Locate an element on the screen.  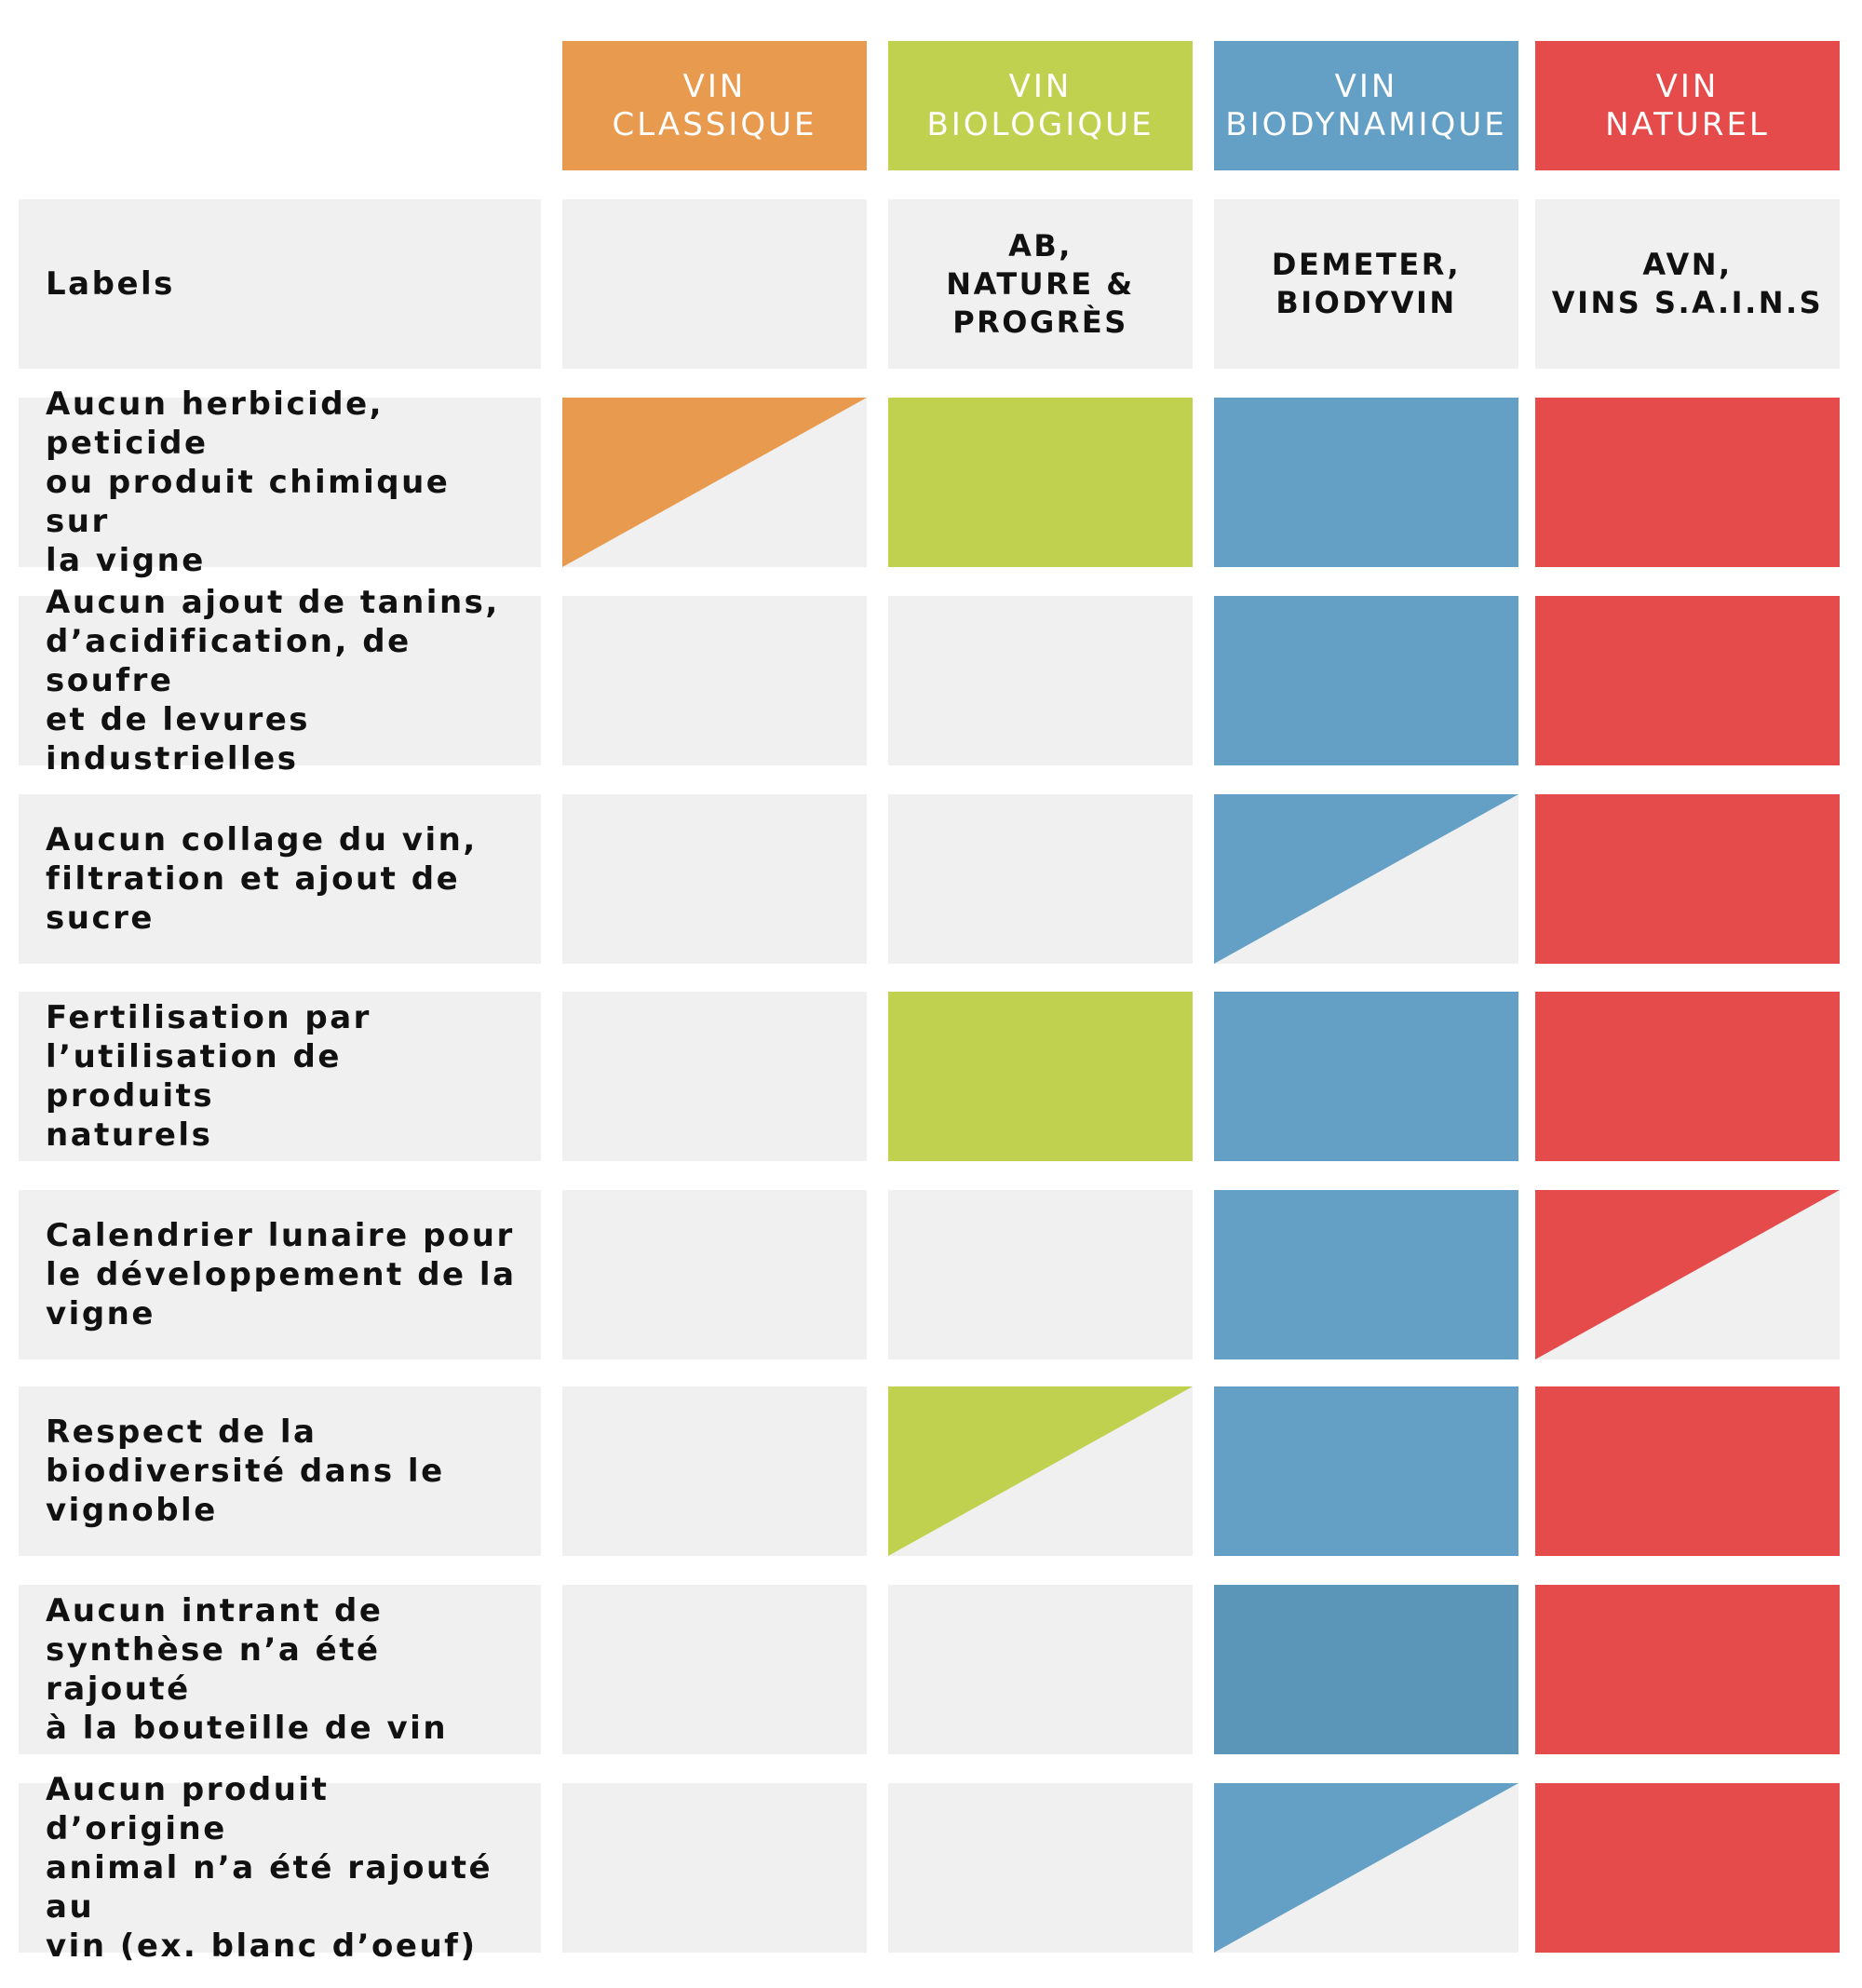
column-header-classique: VIN CLASSIQUE is located at coordinates (714, 105).